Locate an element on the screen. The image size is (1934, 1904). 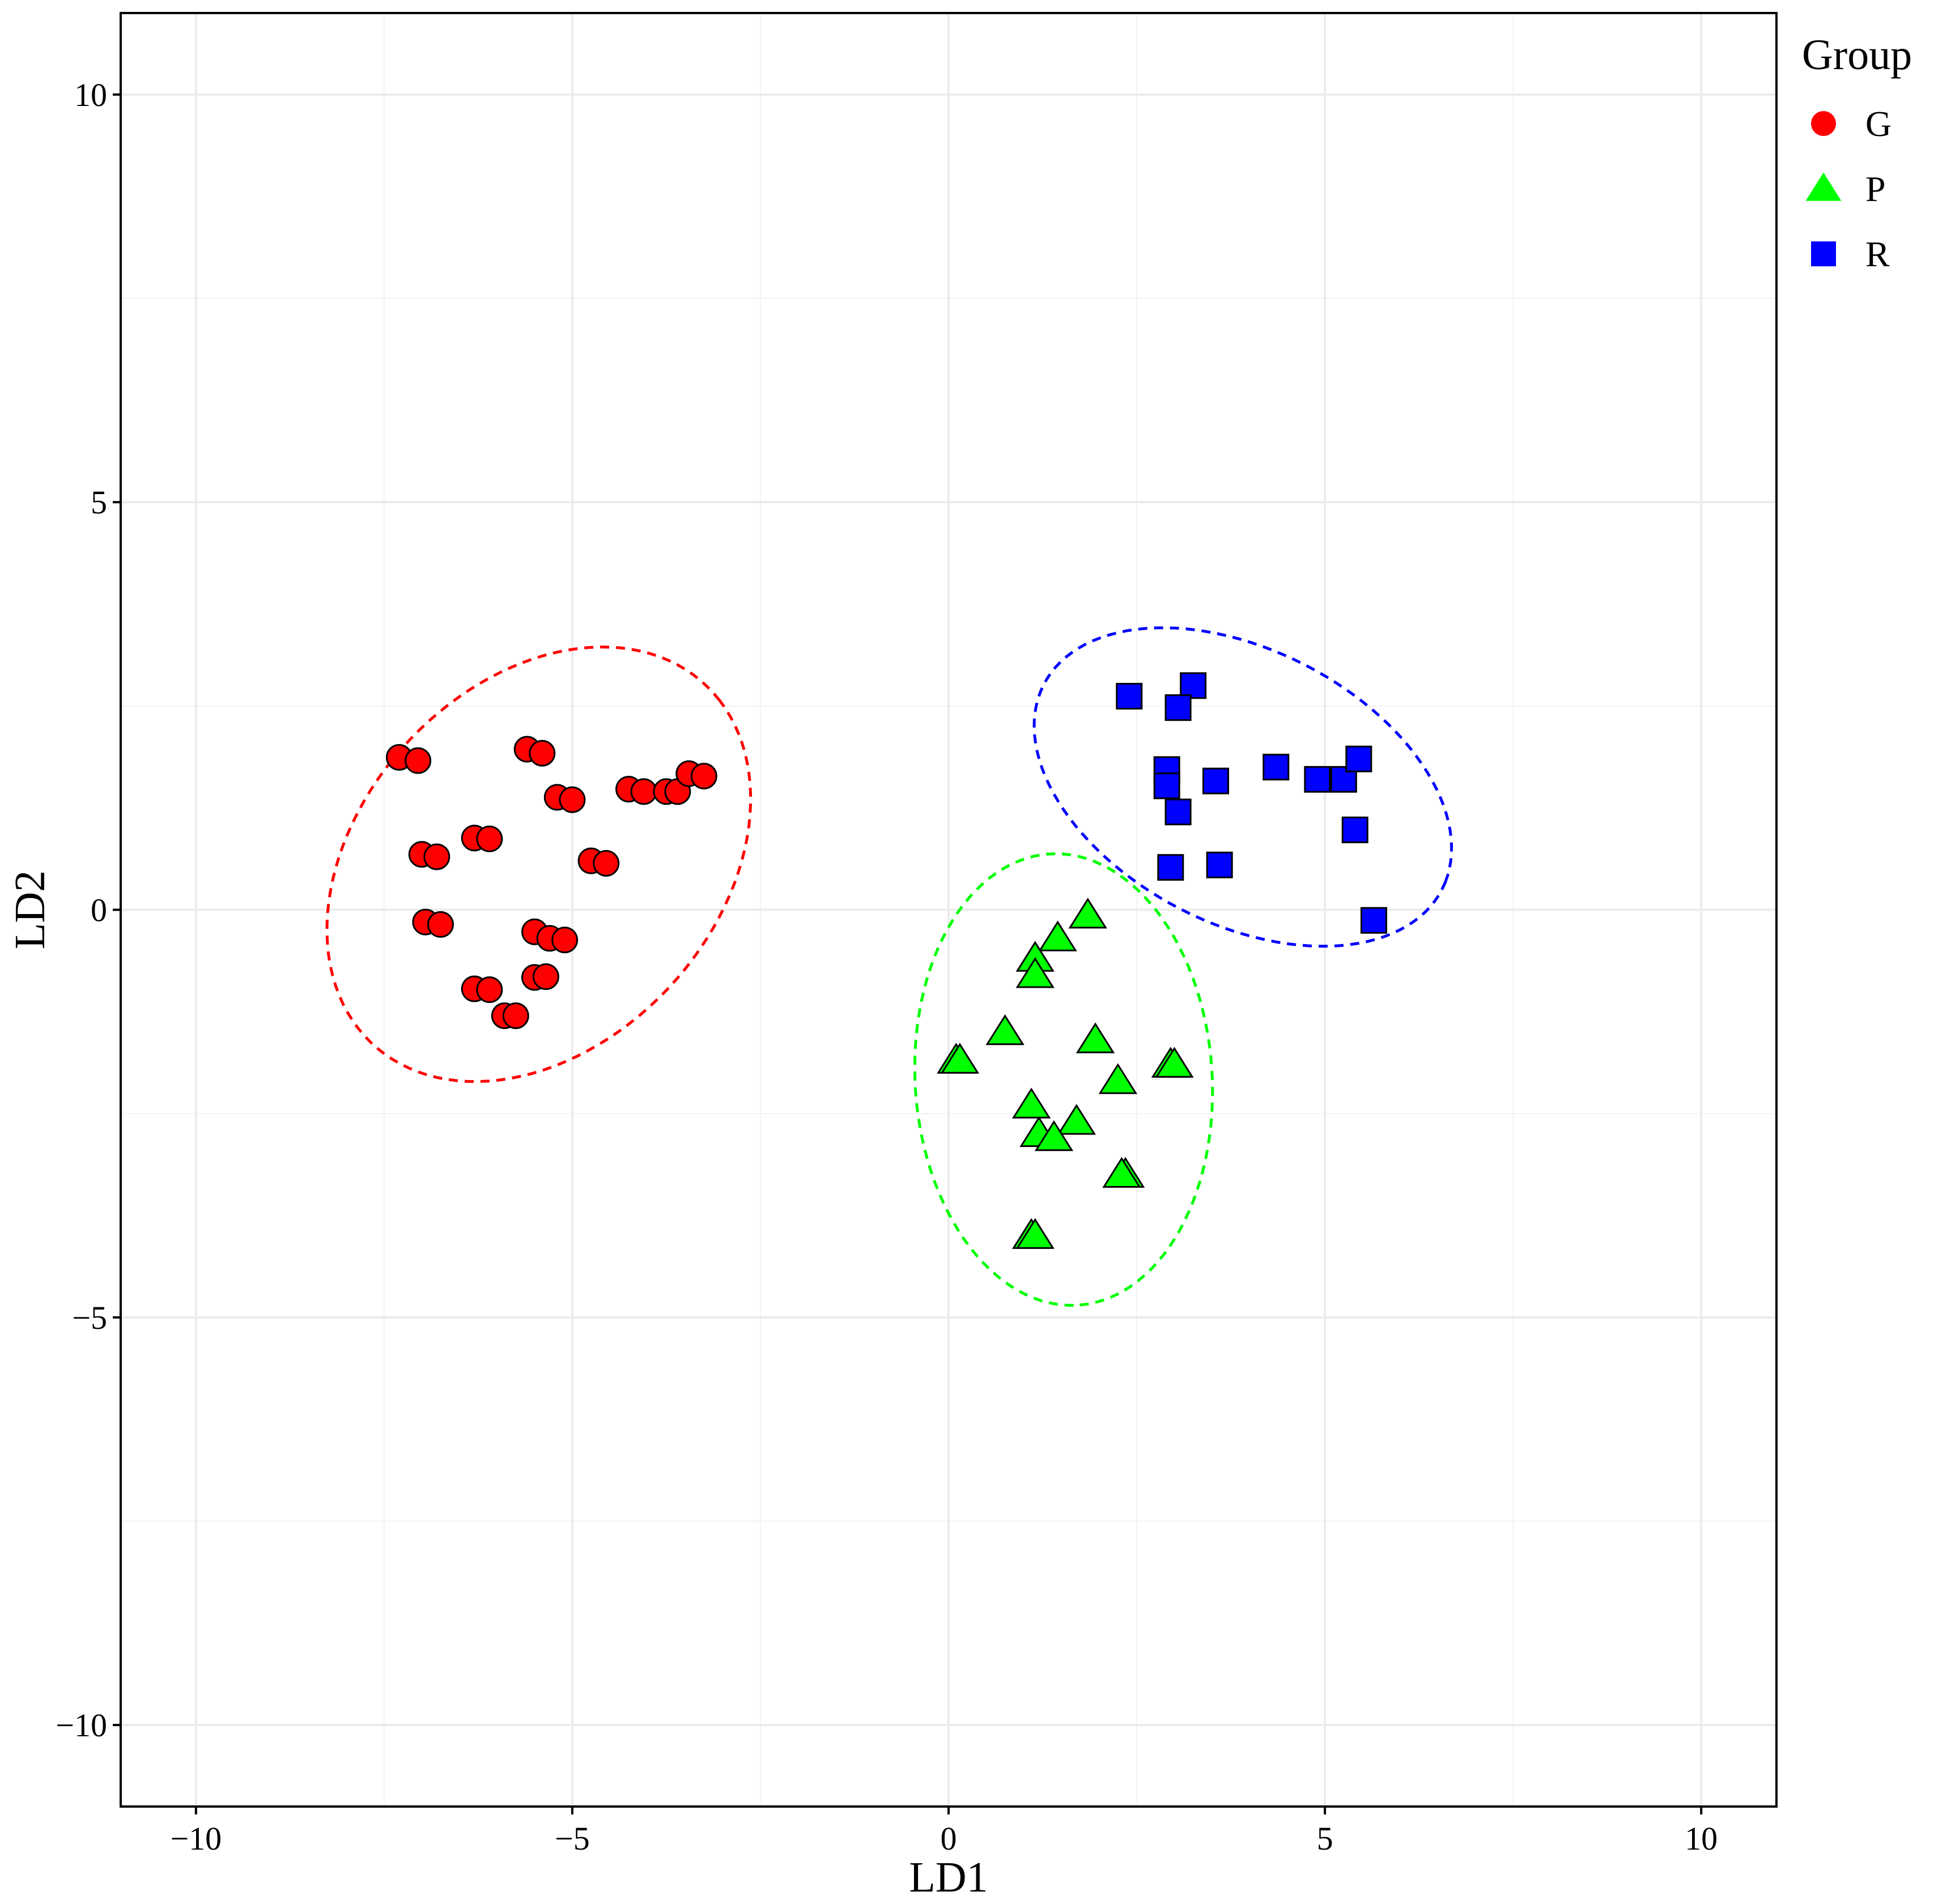
y-tick-label: 10 is located at coordinates (91, 94).